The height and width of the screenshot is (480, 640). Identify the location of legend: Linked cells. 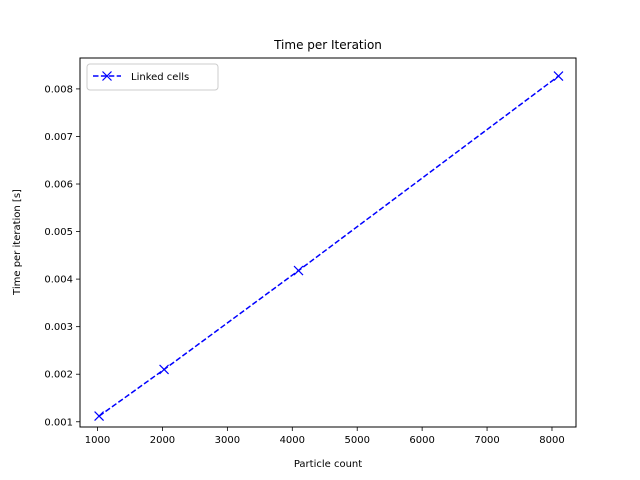
(152, 77).